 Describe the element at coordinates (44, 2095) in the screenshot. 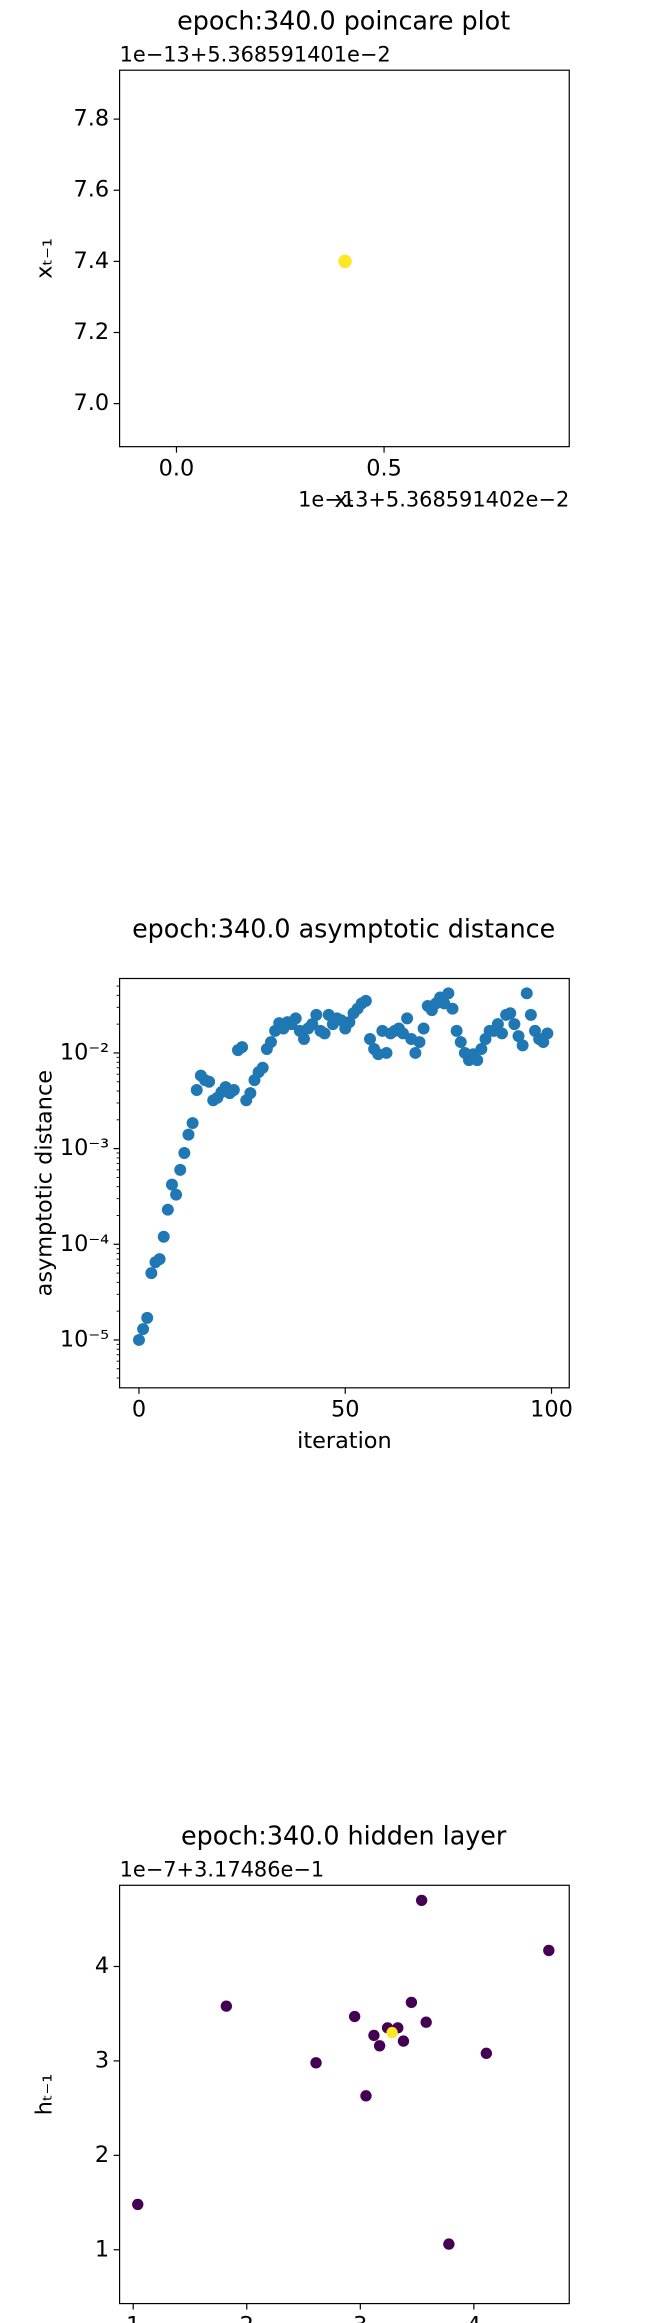

I see `y-axis-label: hₜ₋₁` at that location.